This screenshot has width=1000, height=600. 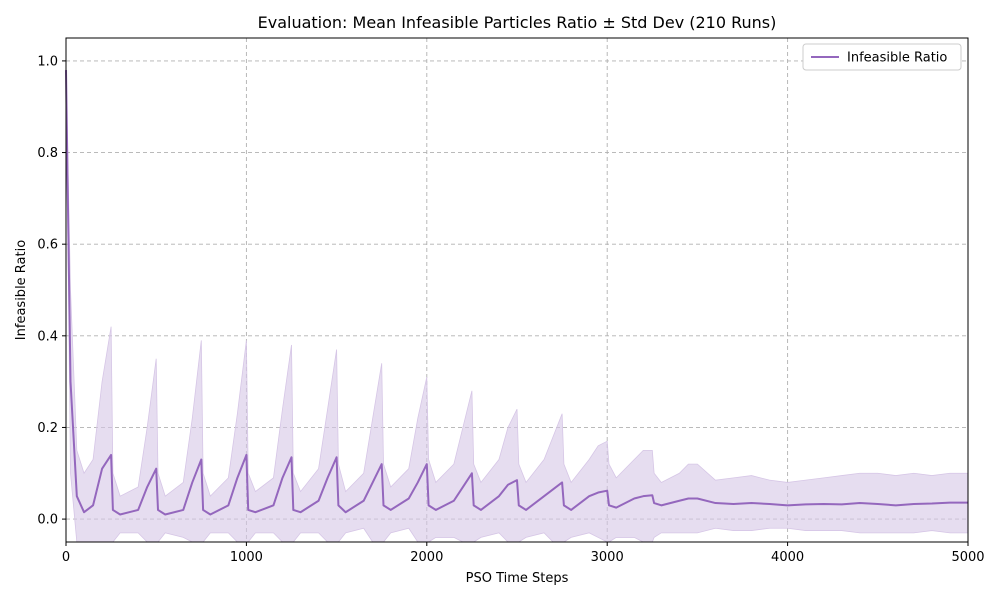 I want to click on y-tick-label: 0.6, so click(x=47, y=245).